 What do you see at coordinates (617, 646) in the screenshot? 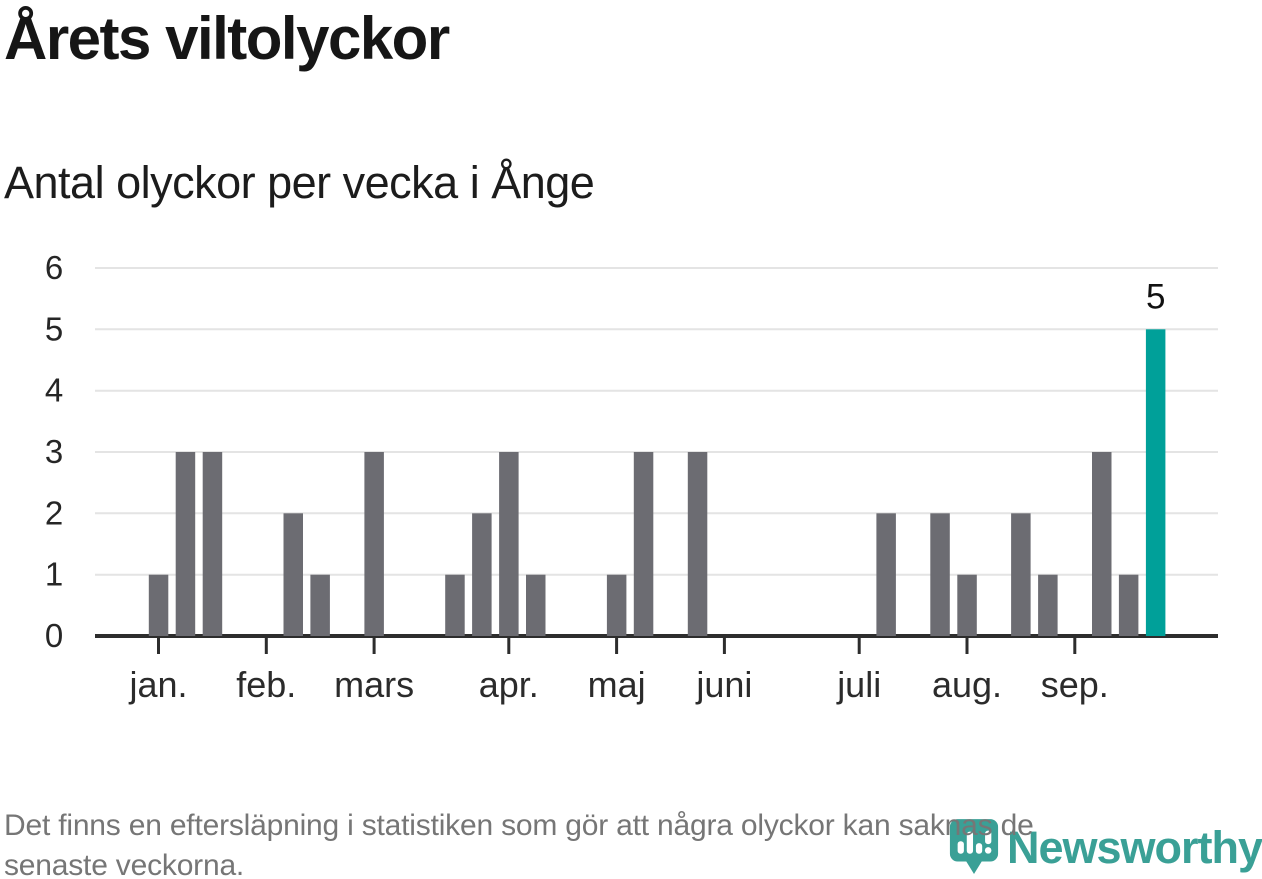
I see `x-axis-tick-maj` at bounding box center [617, 646].